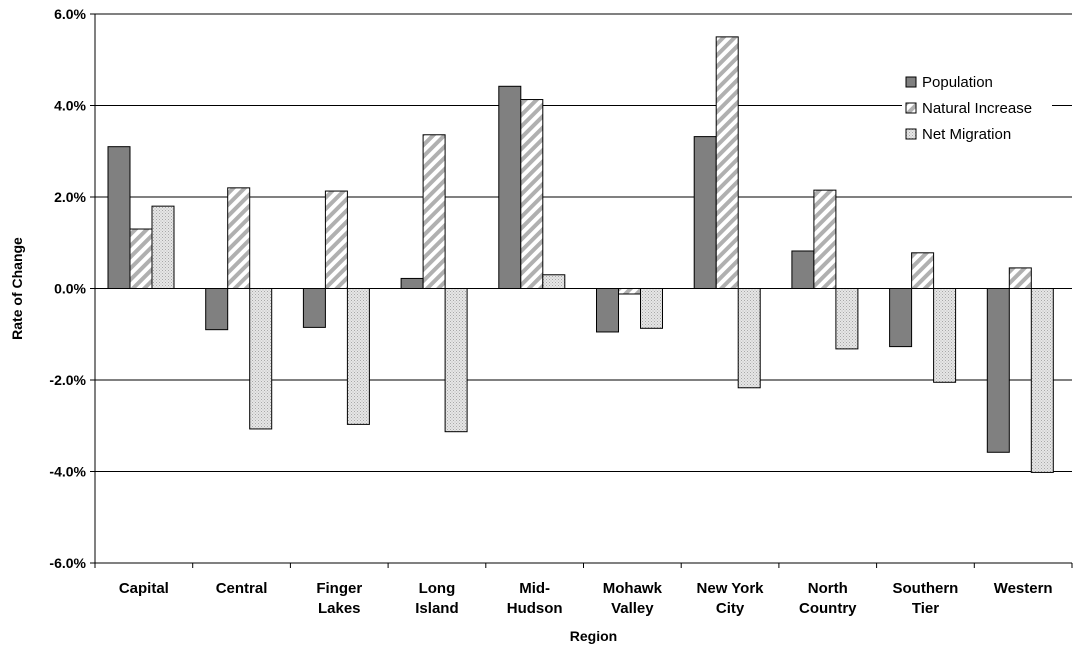 This screenshot has height=657, width=1075. Describe the element at coordinates (1023, 588) in the screenshot. I see `category-label: Western` at that location.